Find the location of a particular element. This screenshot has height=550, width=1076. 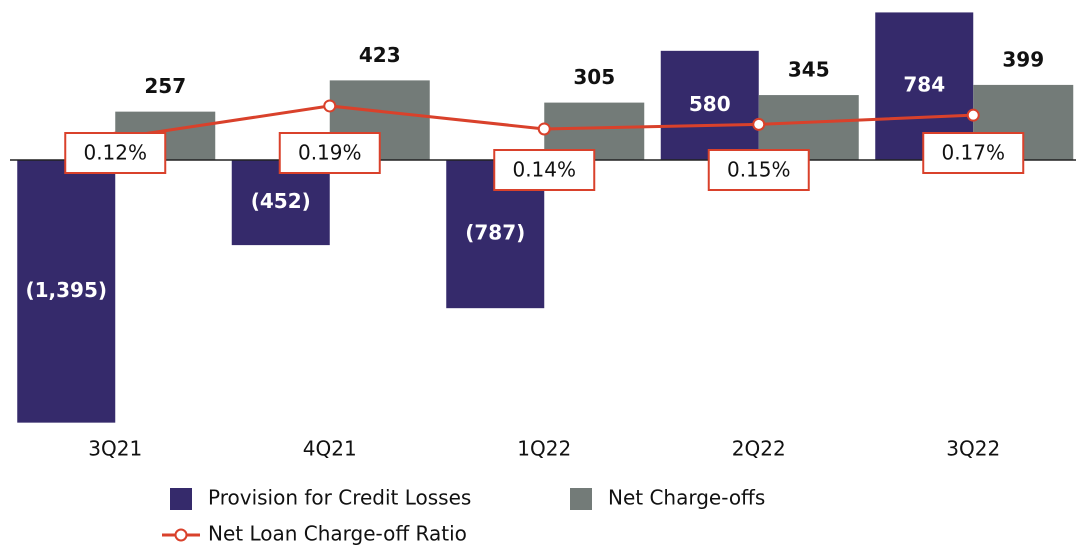

ratio-label: 0.17% is located at coordinates (973, 153).